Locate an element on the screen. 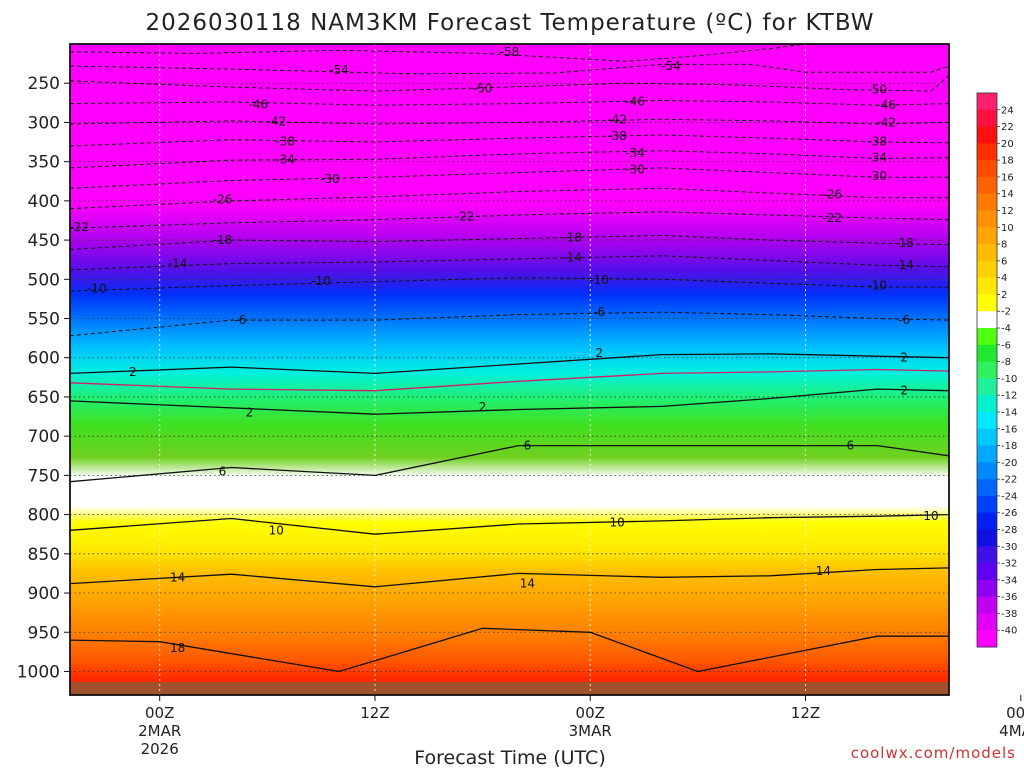 This screenshot has height=768, width=1024. y-tick-label: 350 is located at coordinates (44, 163).